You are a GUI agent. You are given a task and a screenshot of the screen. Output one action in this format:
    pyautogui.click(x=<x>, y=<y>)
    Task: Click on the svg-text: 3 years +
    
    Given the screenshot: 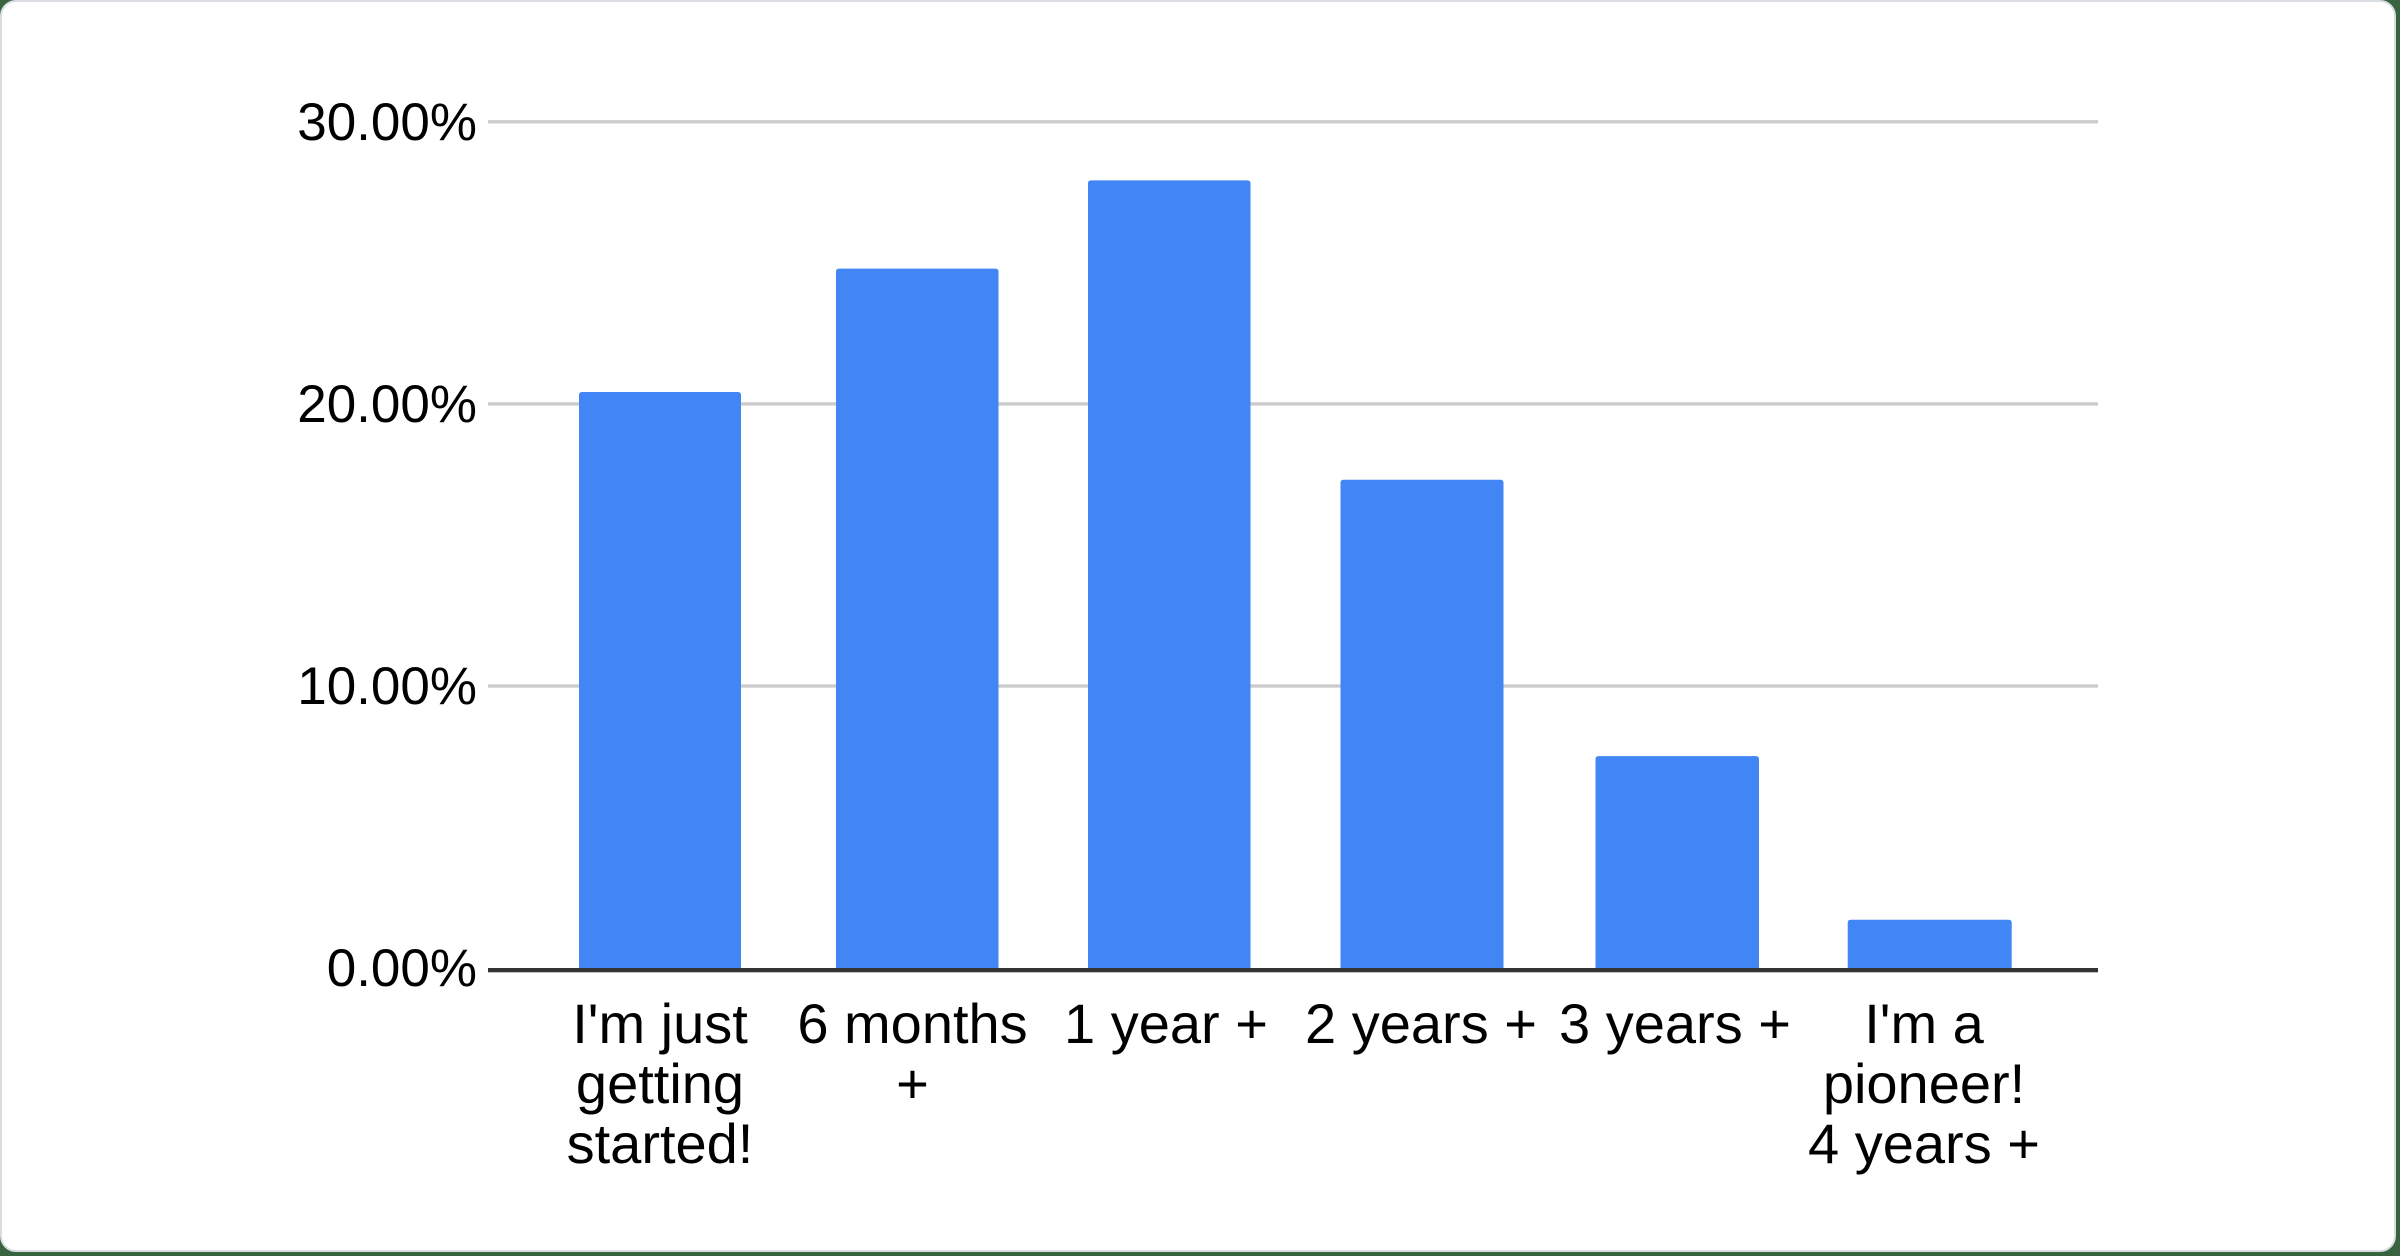 What is the action you would take?
    pyautogui.click(x=1675, y=1023)
    